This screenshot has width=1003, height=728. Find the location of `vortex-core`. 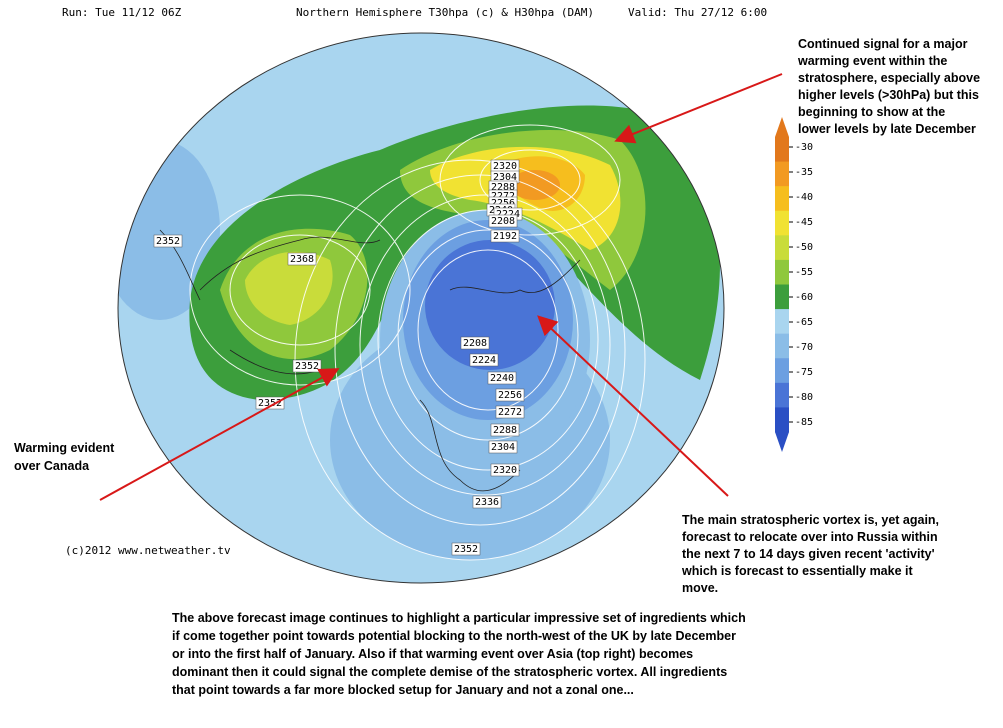

vortex-core is located at coordinates (490, 305).